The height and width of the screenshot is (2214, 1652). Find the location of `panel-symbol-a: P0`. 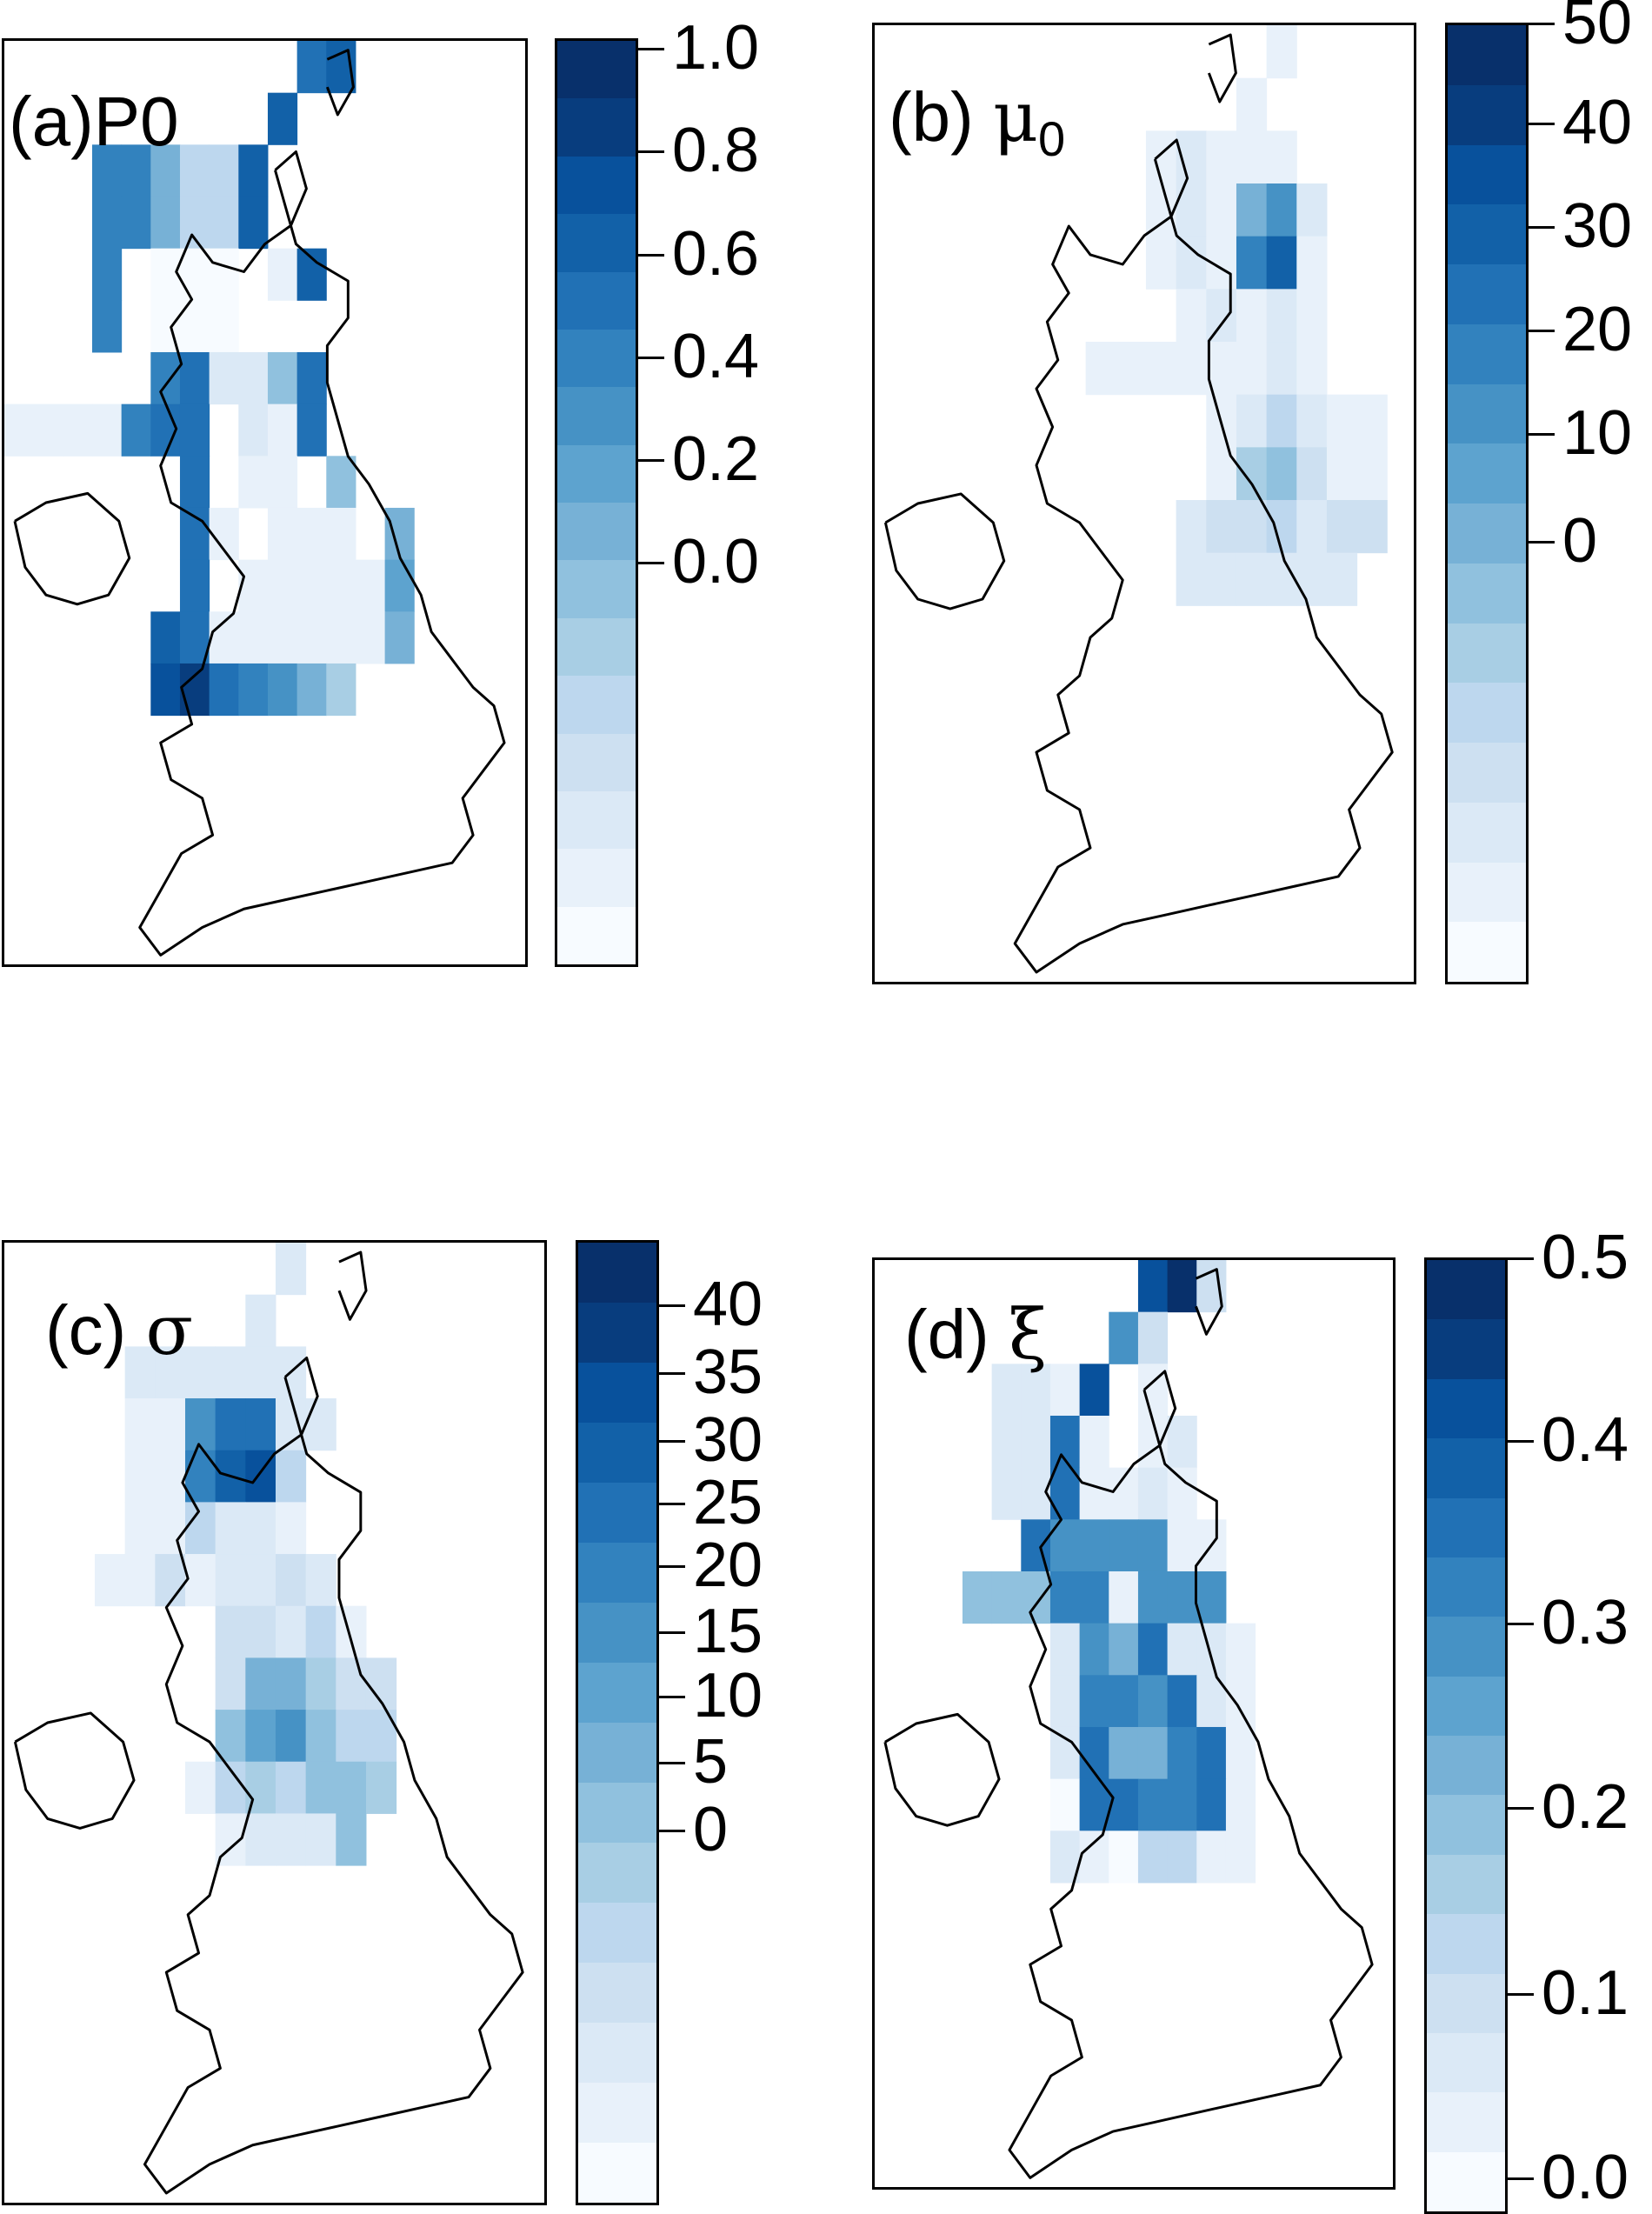

panel-symbol-a: P0 is located at coordinates (136, 121).